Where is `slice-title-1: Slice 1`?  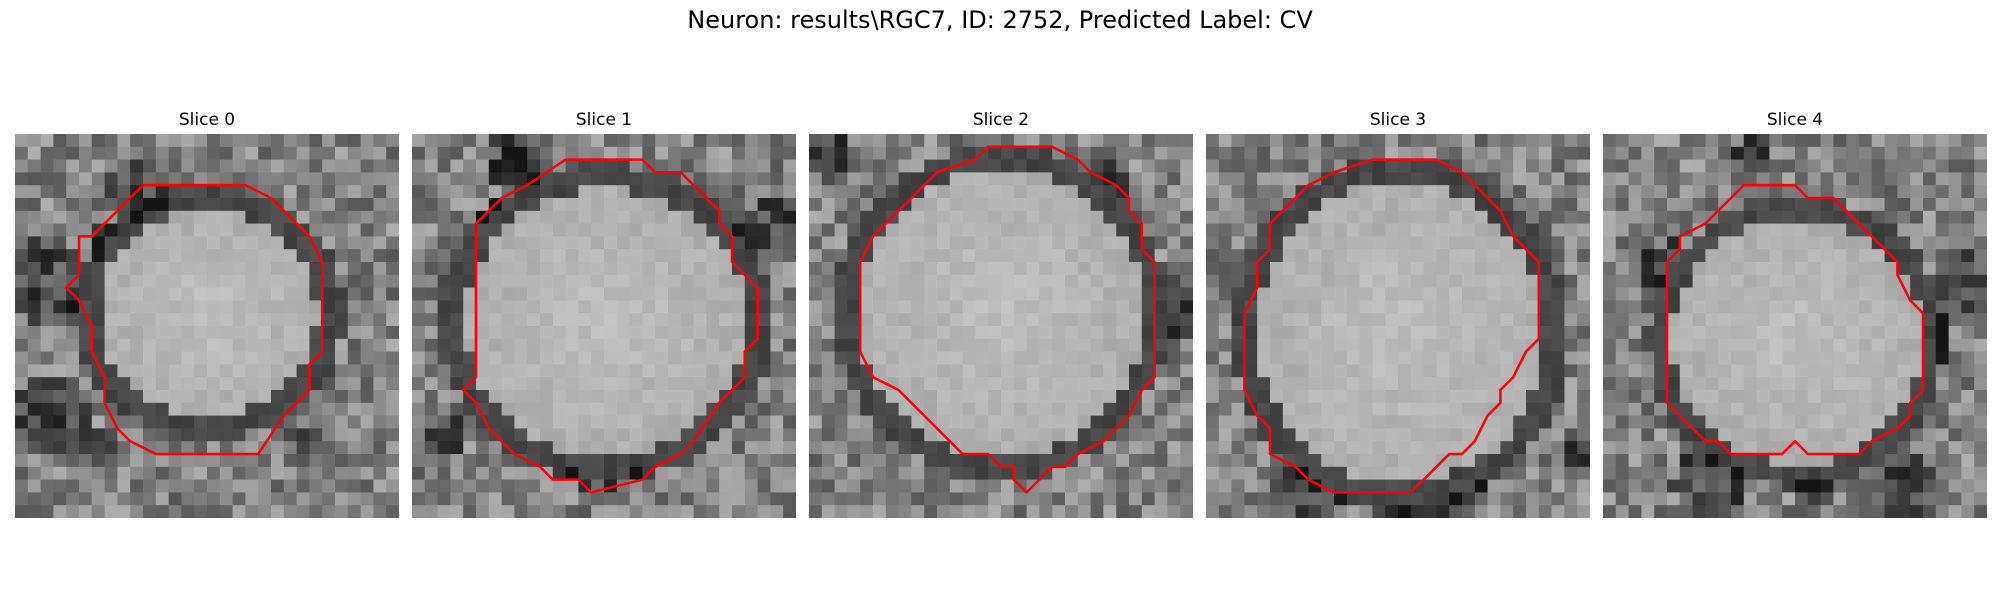
slice-title-1: Slice 1 is located at coordinates (604, 120).